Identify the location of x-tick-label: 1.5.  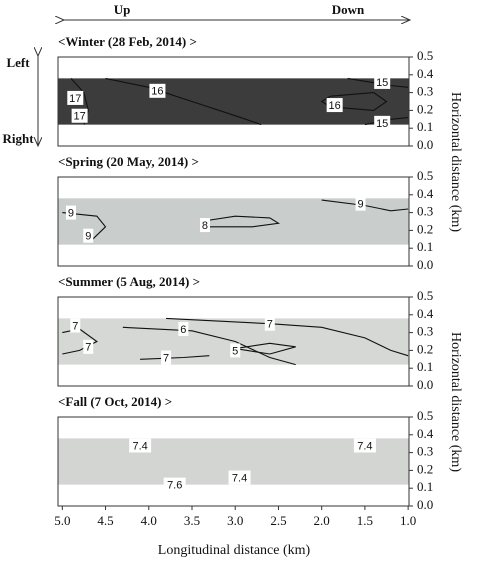
(365, 520).